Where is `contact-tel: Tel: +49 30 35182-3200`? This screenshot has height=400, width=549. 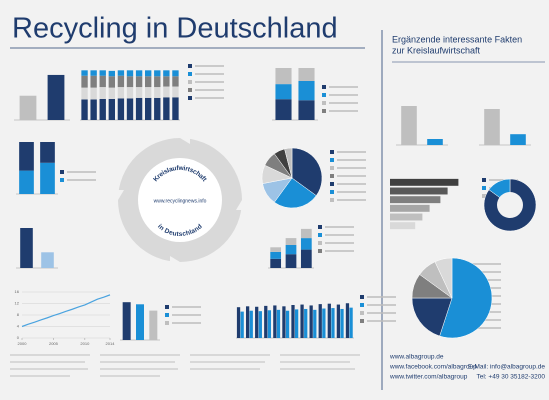 contact-tel: Tel: +49 30 35182-3200 is located at coordinates (511, 377).